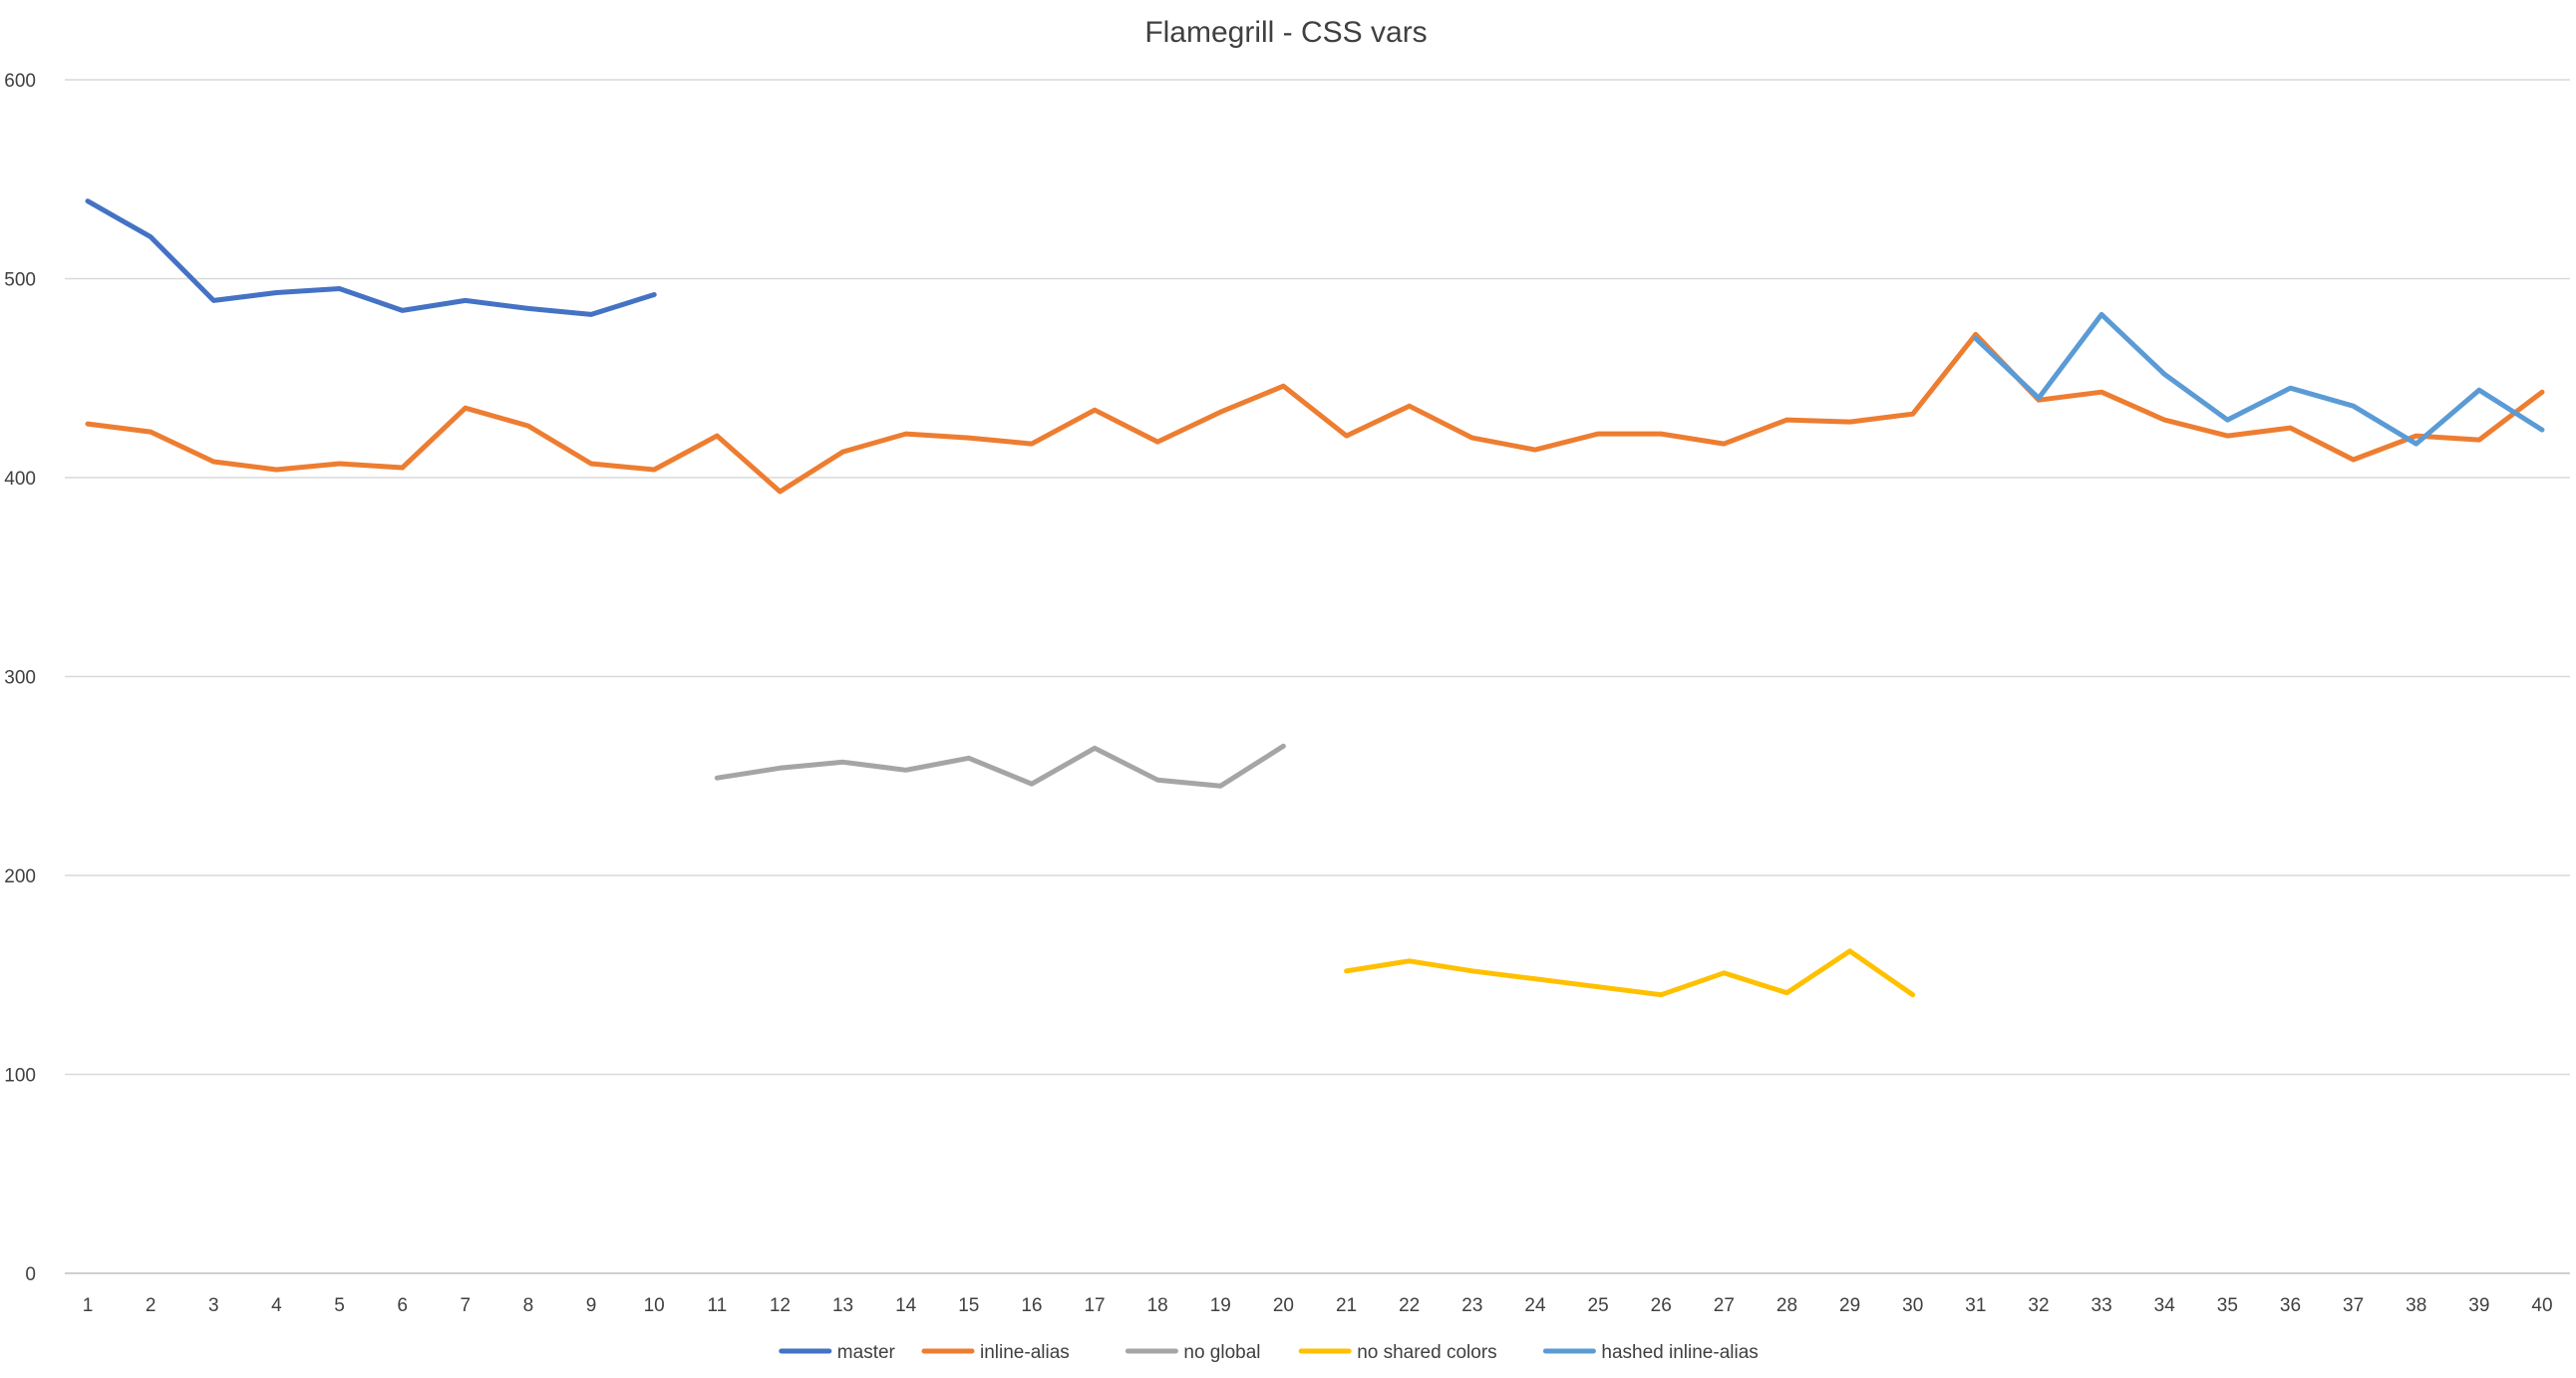  I want to click on legend-label: inline-alias, so click(1025, 1352).